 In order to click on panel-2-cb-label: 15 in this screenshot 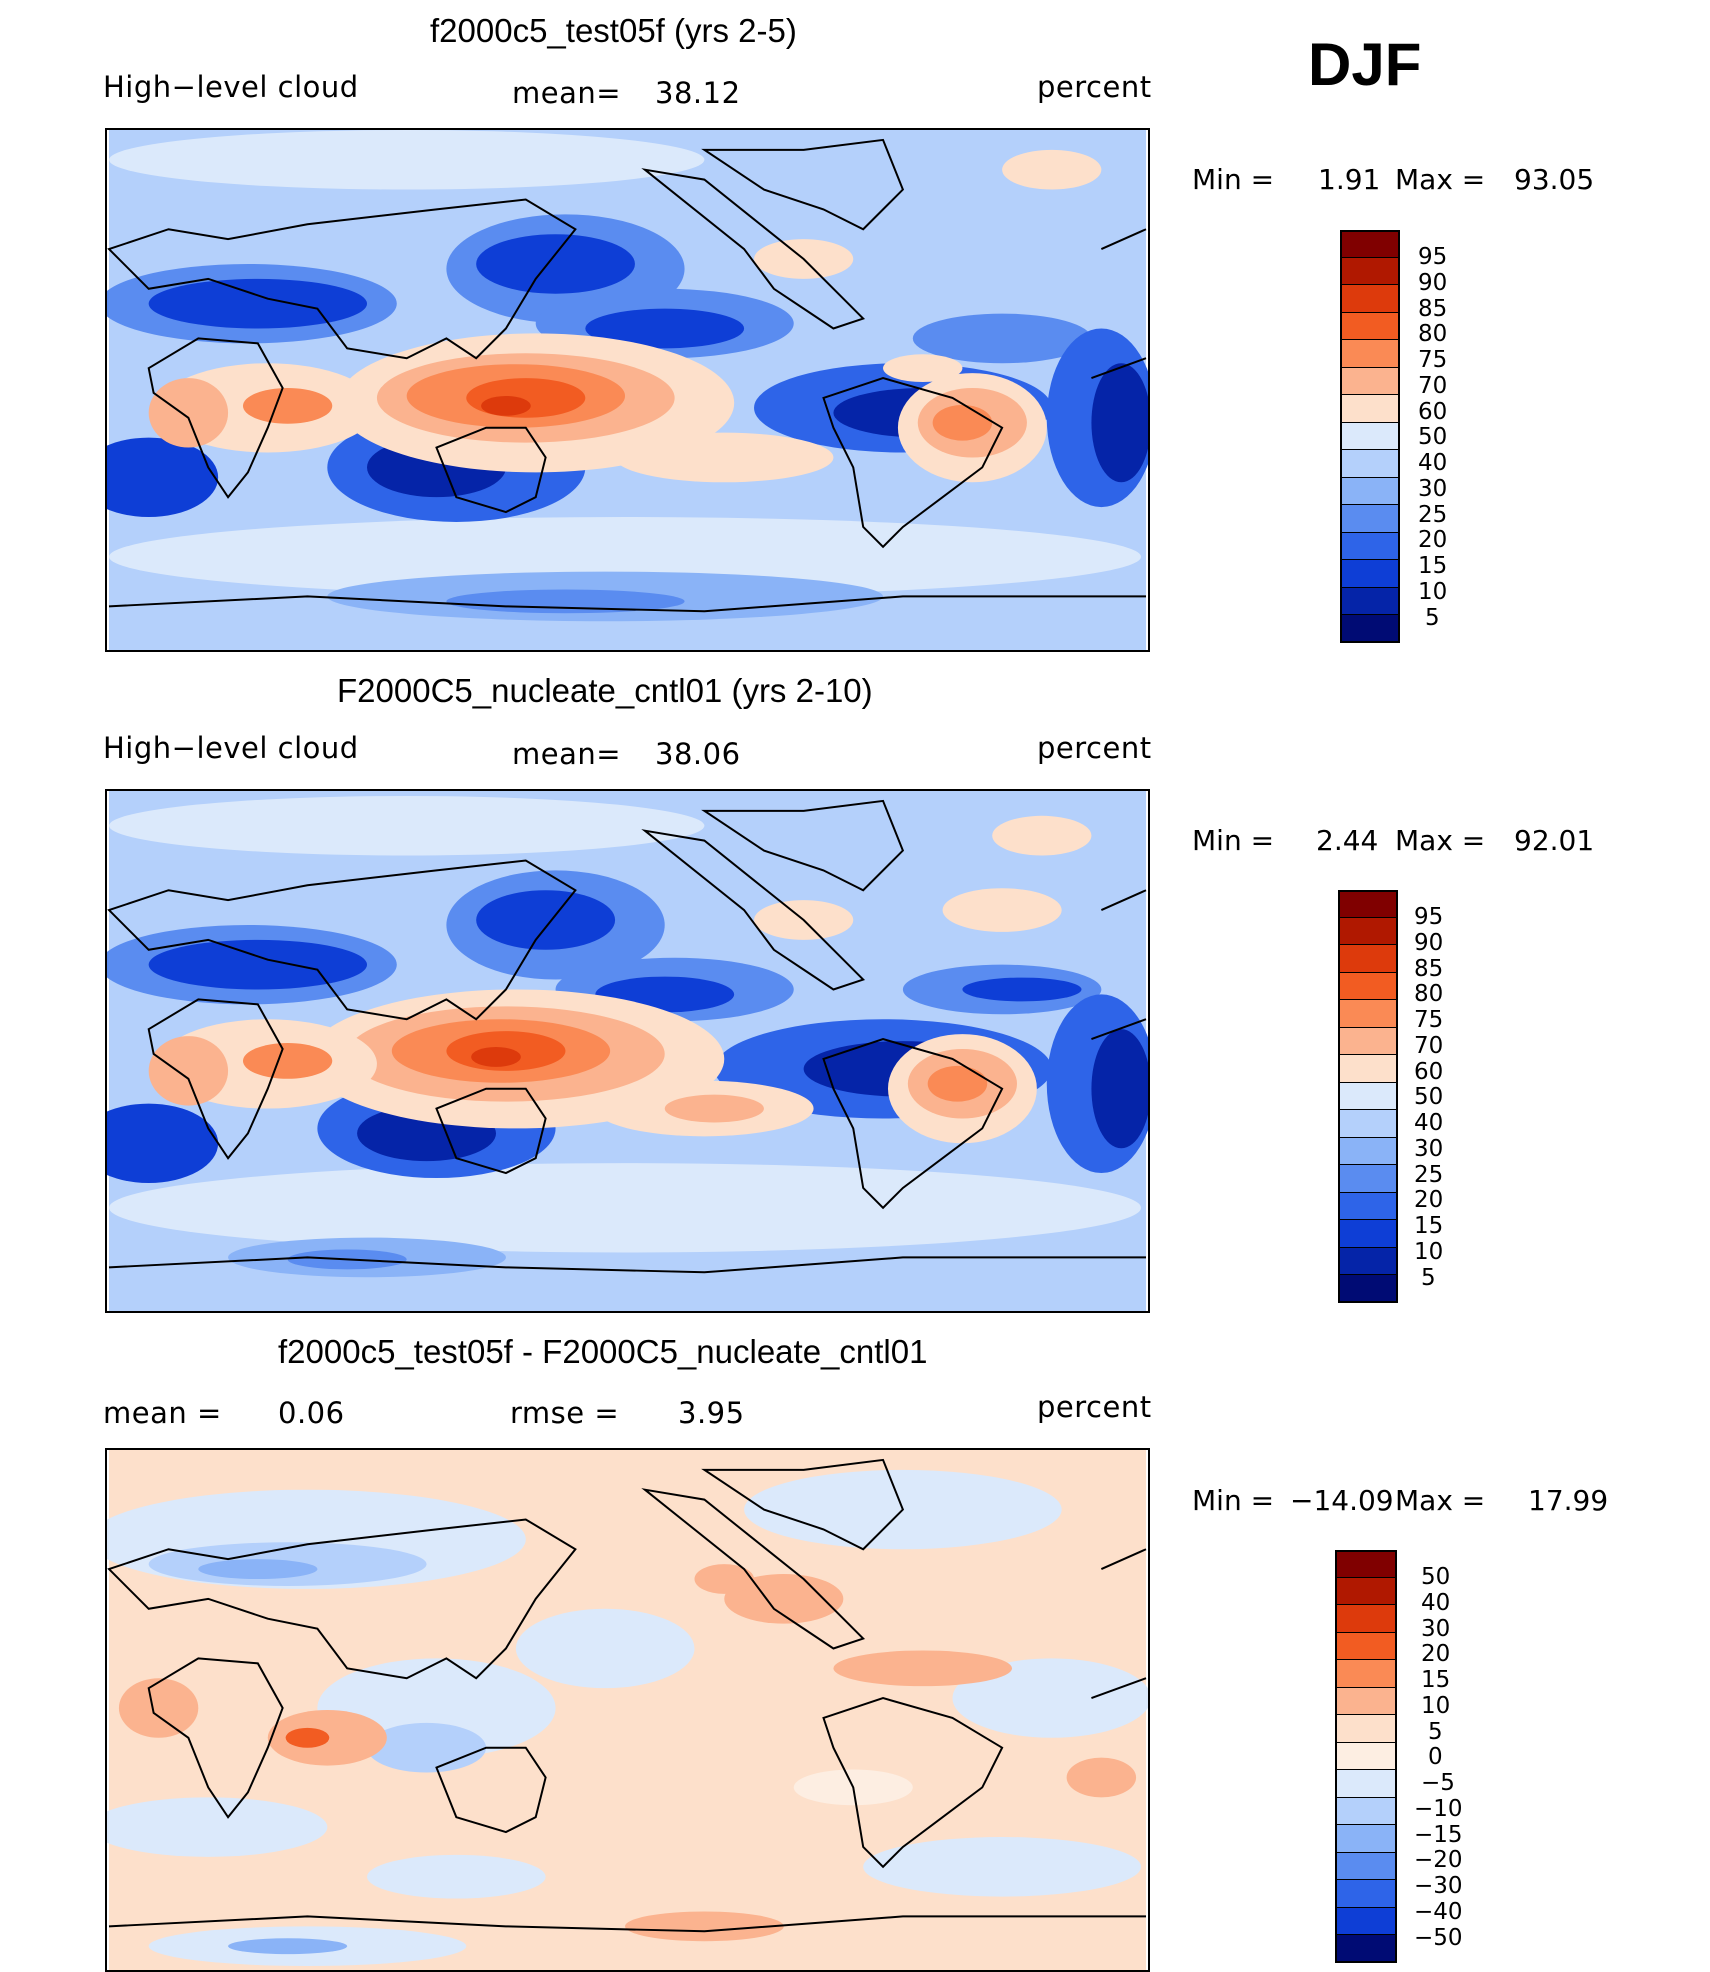, I will do `click(1429, 1226)`.